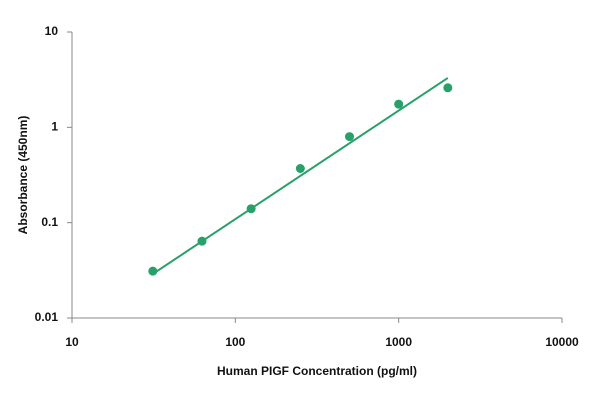 The image size is (600, 400). What do you see at coordinates (72, 342) in the screenshot?
I see `x-tick-label: 10` at bounding box center [72, 342].